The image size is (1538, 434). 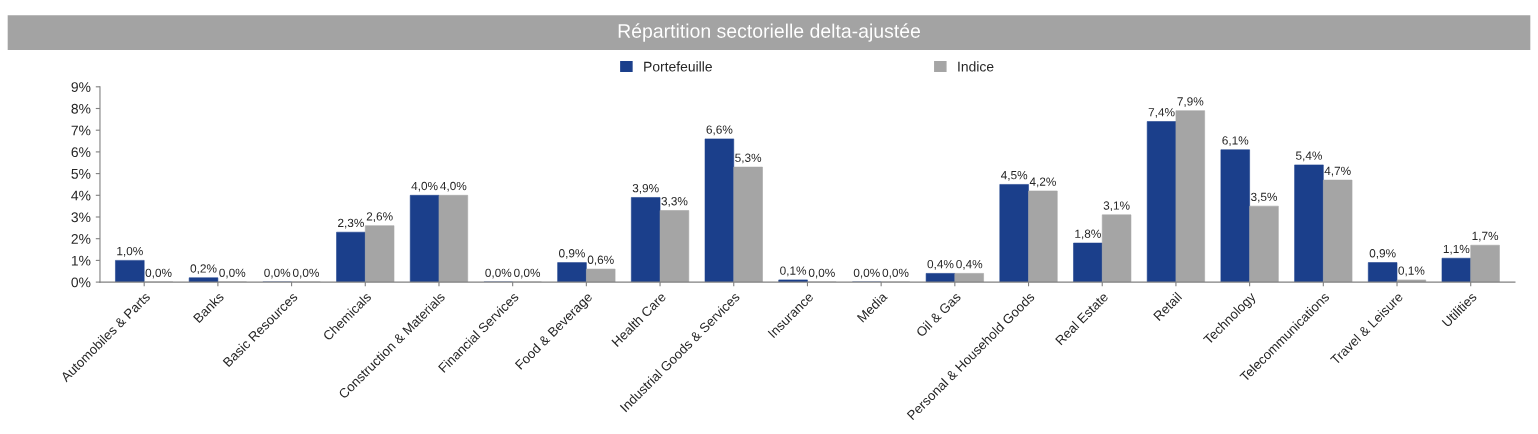 I want to click on data-label: 0,6%, so click(x=600, y=260).